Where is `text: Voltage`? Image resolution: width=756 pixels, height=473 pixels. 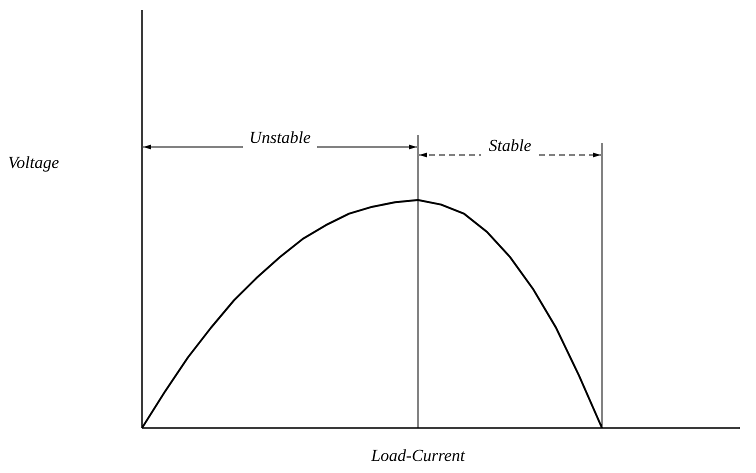 text: Voltage is located at coordinates (34, 162).